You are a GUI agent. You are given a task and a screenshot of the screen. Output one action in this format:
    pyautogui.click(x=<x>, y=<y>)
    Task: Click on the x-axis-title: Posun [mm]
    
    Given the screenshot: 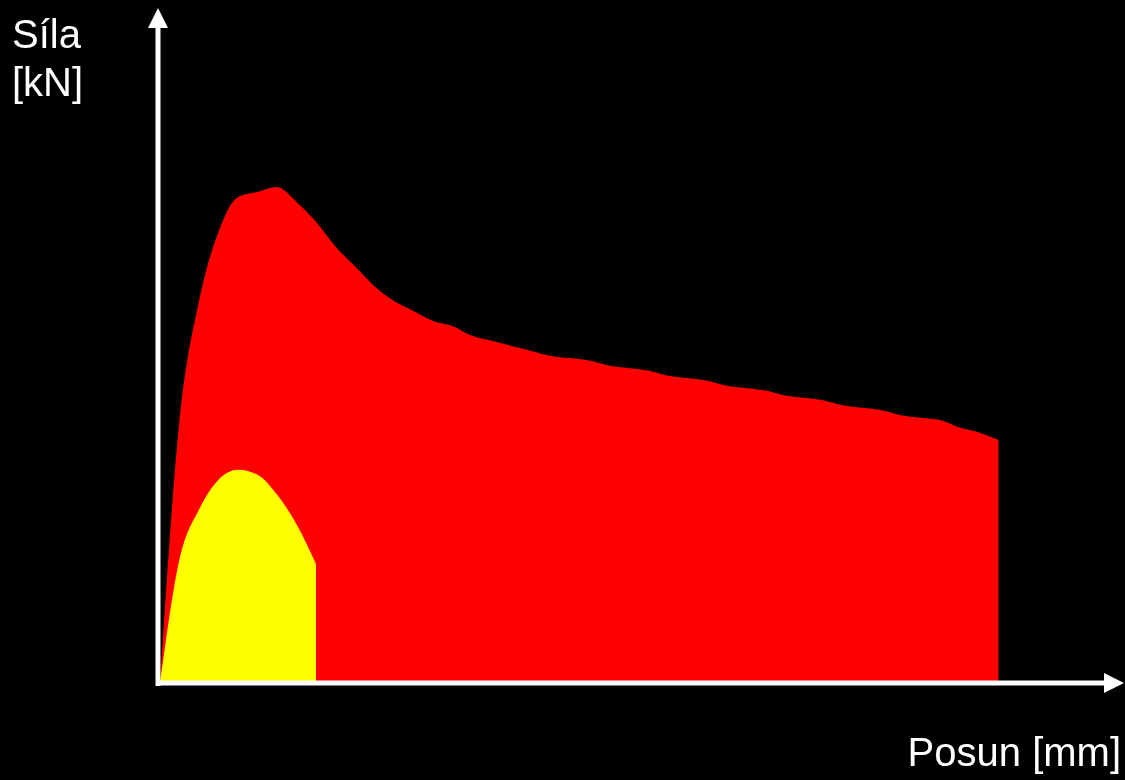 What is the action you would take?
    pyautogui.click(x=1014, y=752)
    